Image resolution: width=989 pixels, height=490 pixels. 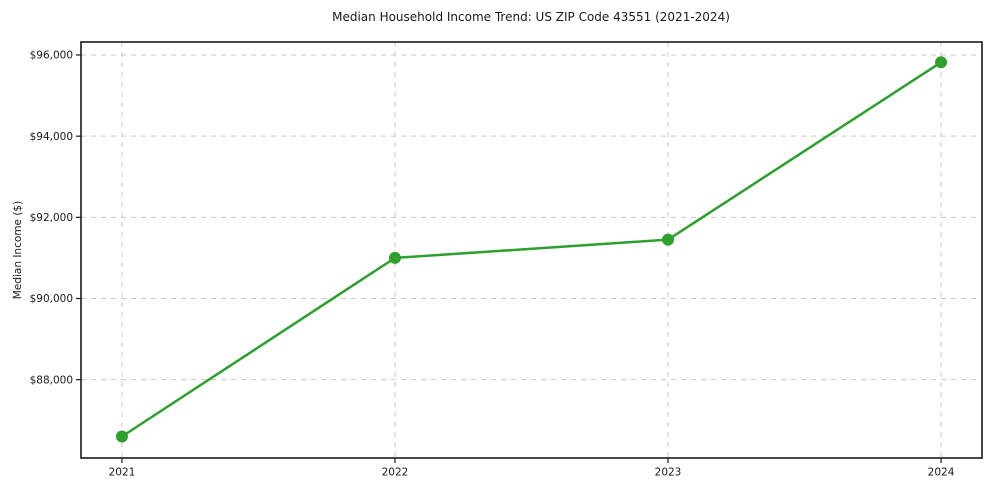 What do you see at coordinates (18, 250) in the screenshot?
I see `y-axis-label: Median Income ($)` at bounding box center [18, 250].